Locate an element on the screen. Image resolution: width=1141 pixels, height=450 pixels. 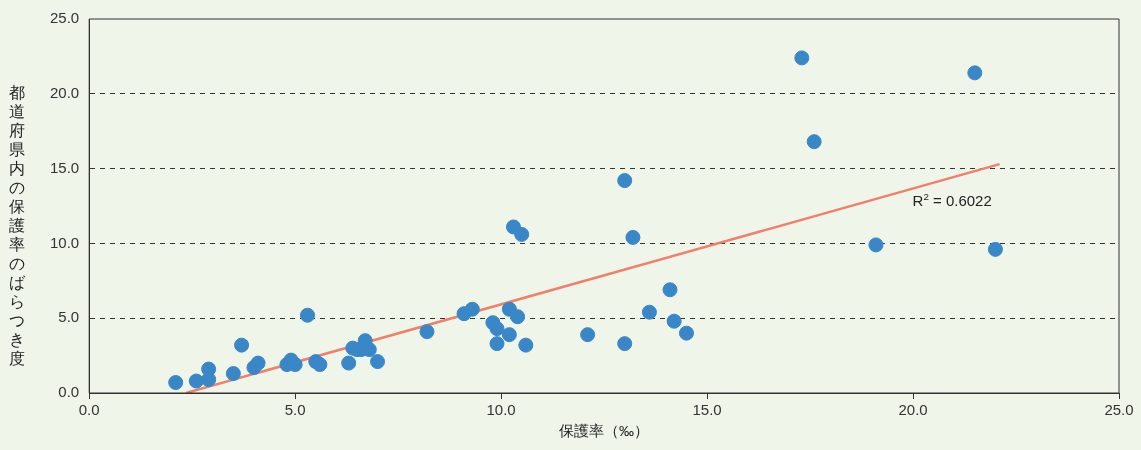
text: 都道府県内の保護率のばらつき度 is located at coordinates (17, 225).